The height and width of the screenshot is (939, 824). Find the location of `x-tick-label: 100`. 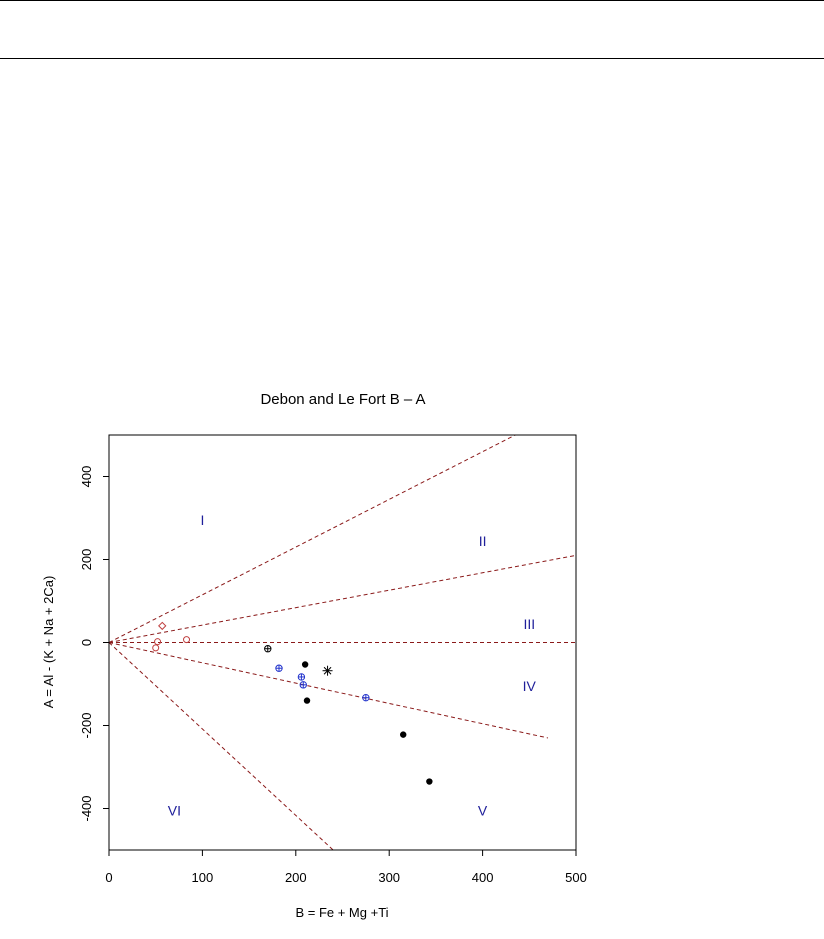

x-tick-label: 100 is located at coordinates (203, 877).